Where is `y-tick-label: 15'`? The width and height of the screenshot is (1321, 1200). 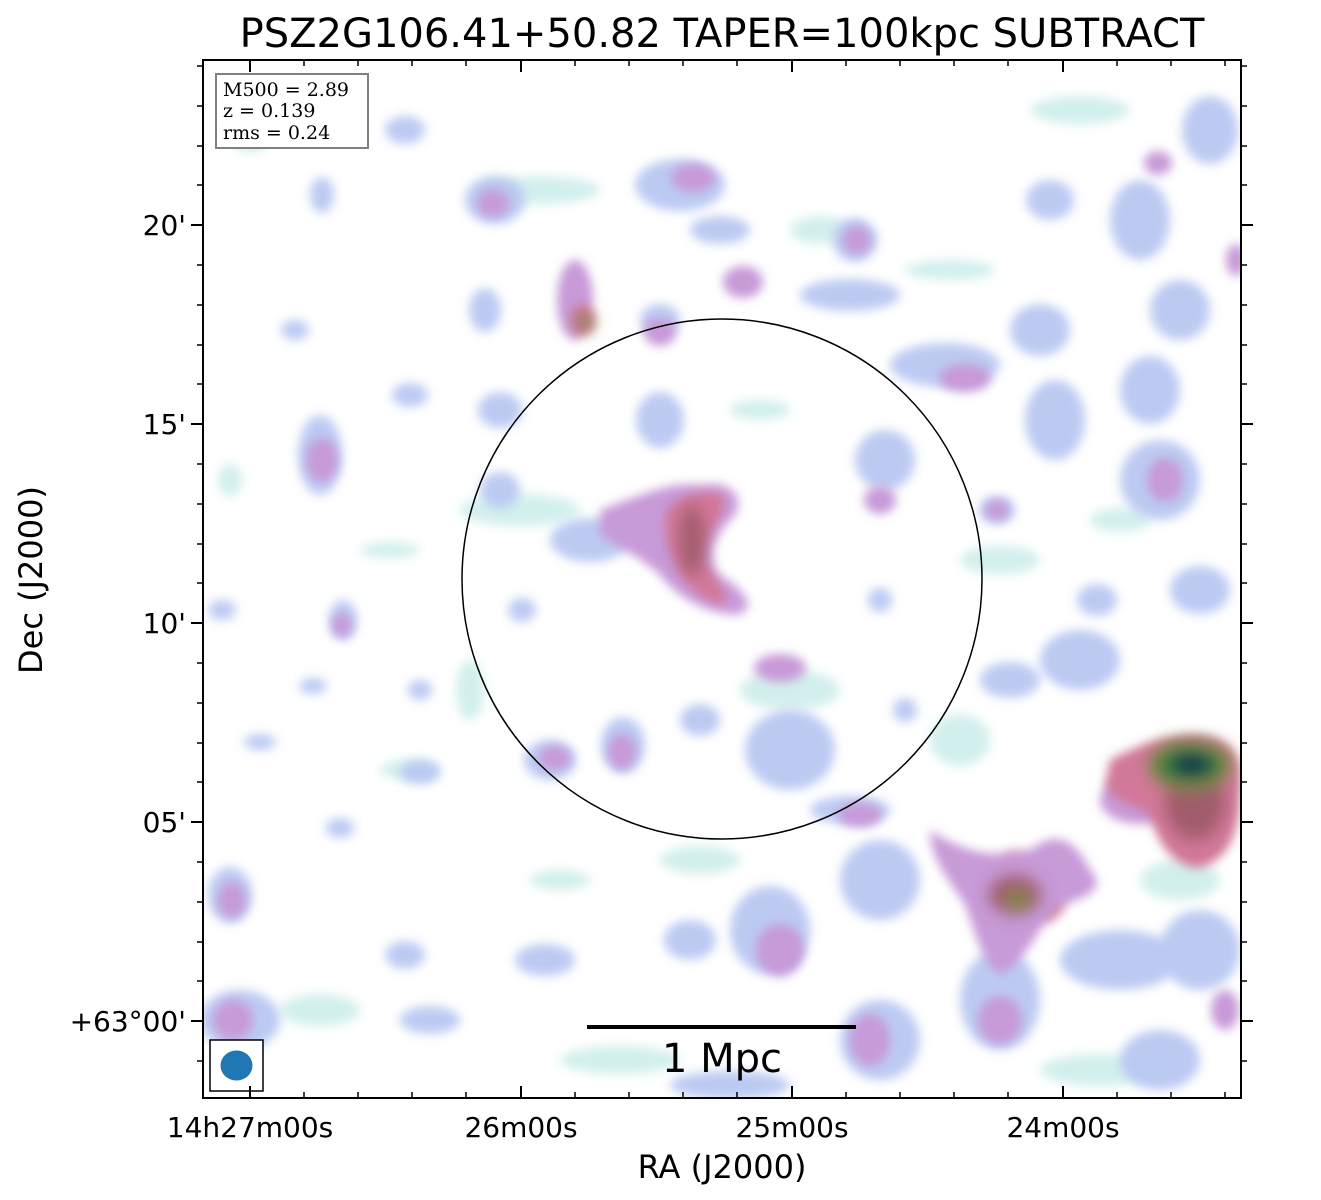 y-tick-label: 15' is located at coordinates (164, 424).